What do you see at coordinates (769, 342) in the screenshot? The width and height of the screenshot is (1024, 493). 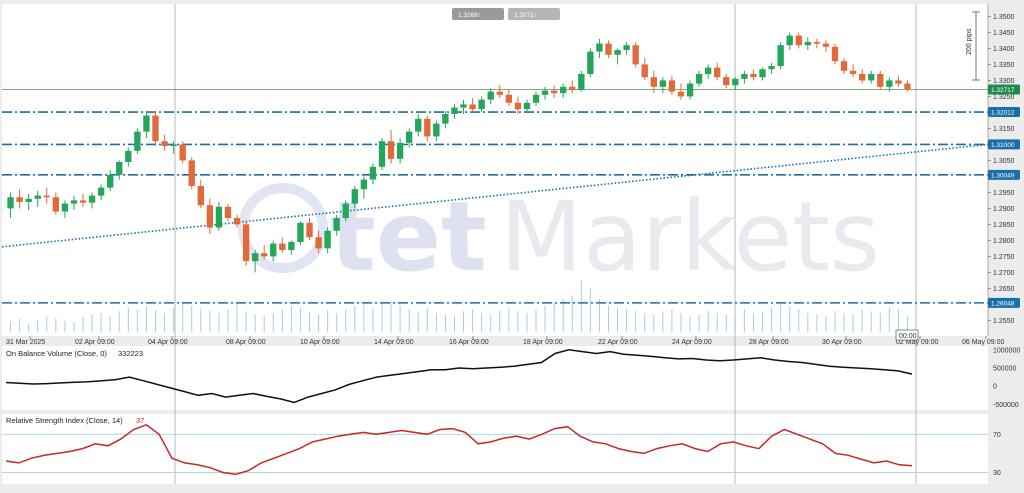 I see `time-tick-label: 28 Apr 09:00` at bounding box center [769, 342].